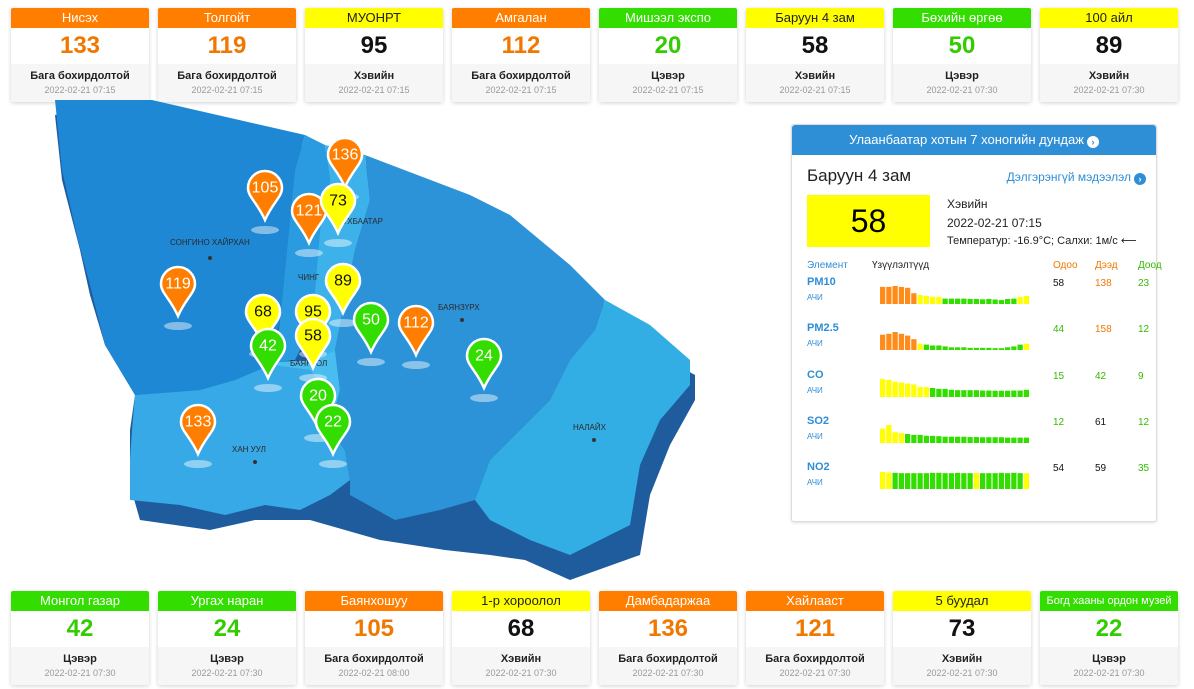 The image size is (1194, 689). Describe the element at coordinates (180, 247) in the screenshot. I see `district-songinokhairkhan` at that location.